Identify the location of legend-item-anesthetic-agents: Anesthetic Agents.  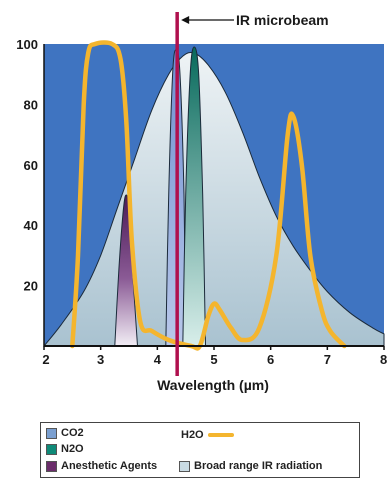
(101, 466).